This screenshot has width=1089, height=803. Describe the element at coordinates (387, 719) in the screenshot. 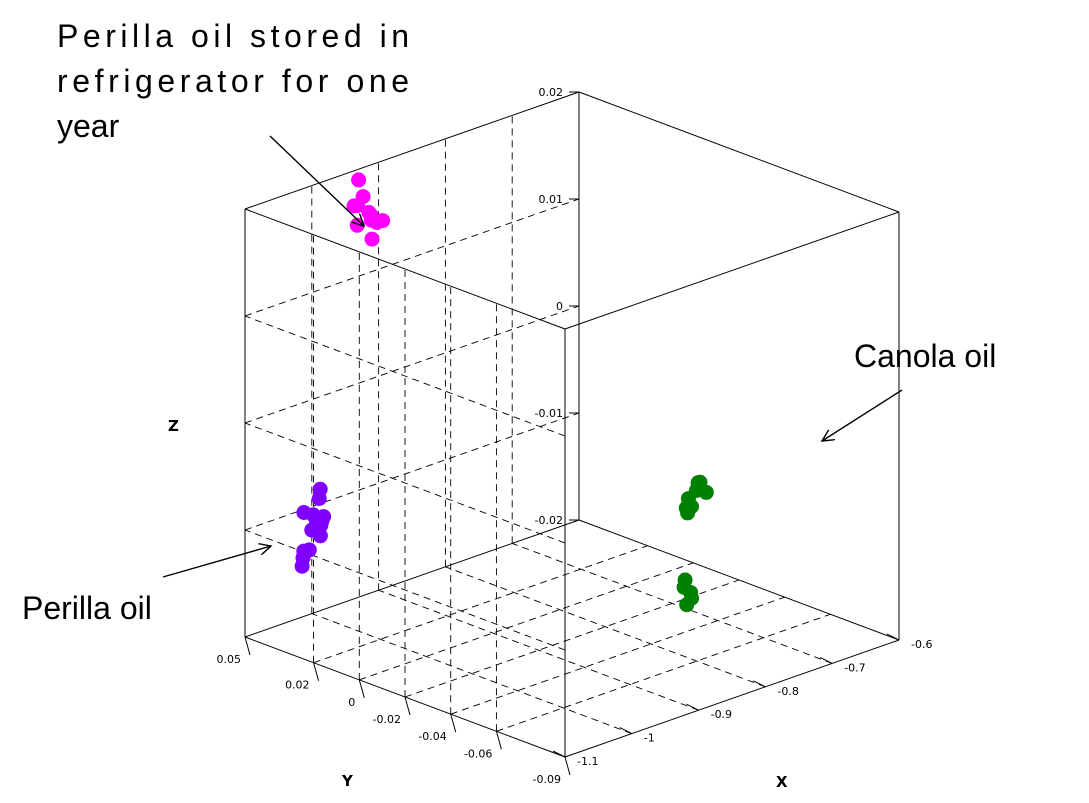

I see `y-tick-label: -0.02` at that location.